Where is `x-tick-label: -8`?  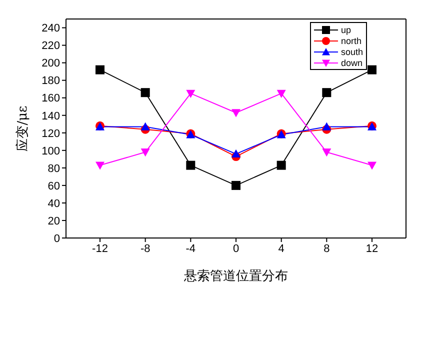
x-tick-label: -8 is located at coordinates (145, 248).